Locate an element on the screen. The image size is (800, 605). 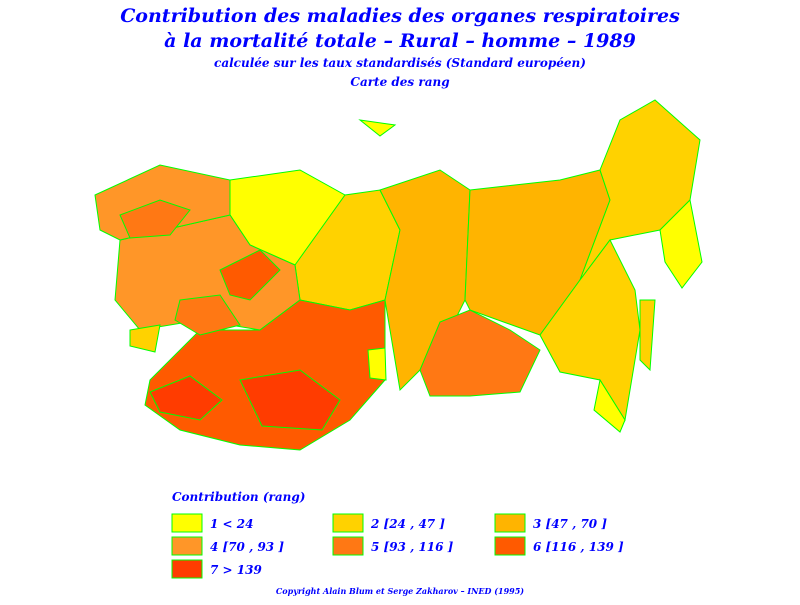
legend-label: 5 [93 , 116 ] is located at coordinates (412, 547).